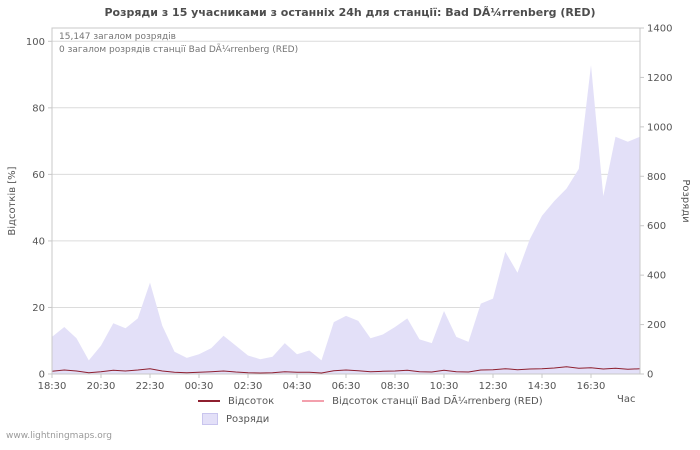 The height and width of the screenshot is (450, 700). Describe the element at coordinates (444, 386) in the screenshot. I see `x-tick-label: 10:30` at that location.